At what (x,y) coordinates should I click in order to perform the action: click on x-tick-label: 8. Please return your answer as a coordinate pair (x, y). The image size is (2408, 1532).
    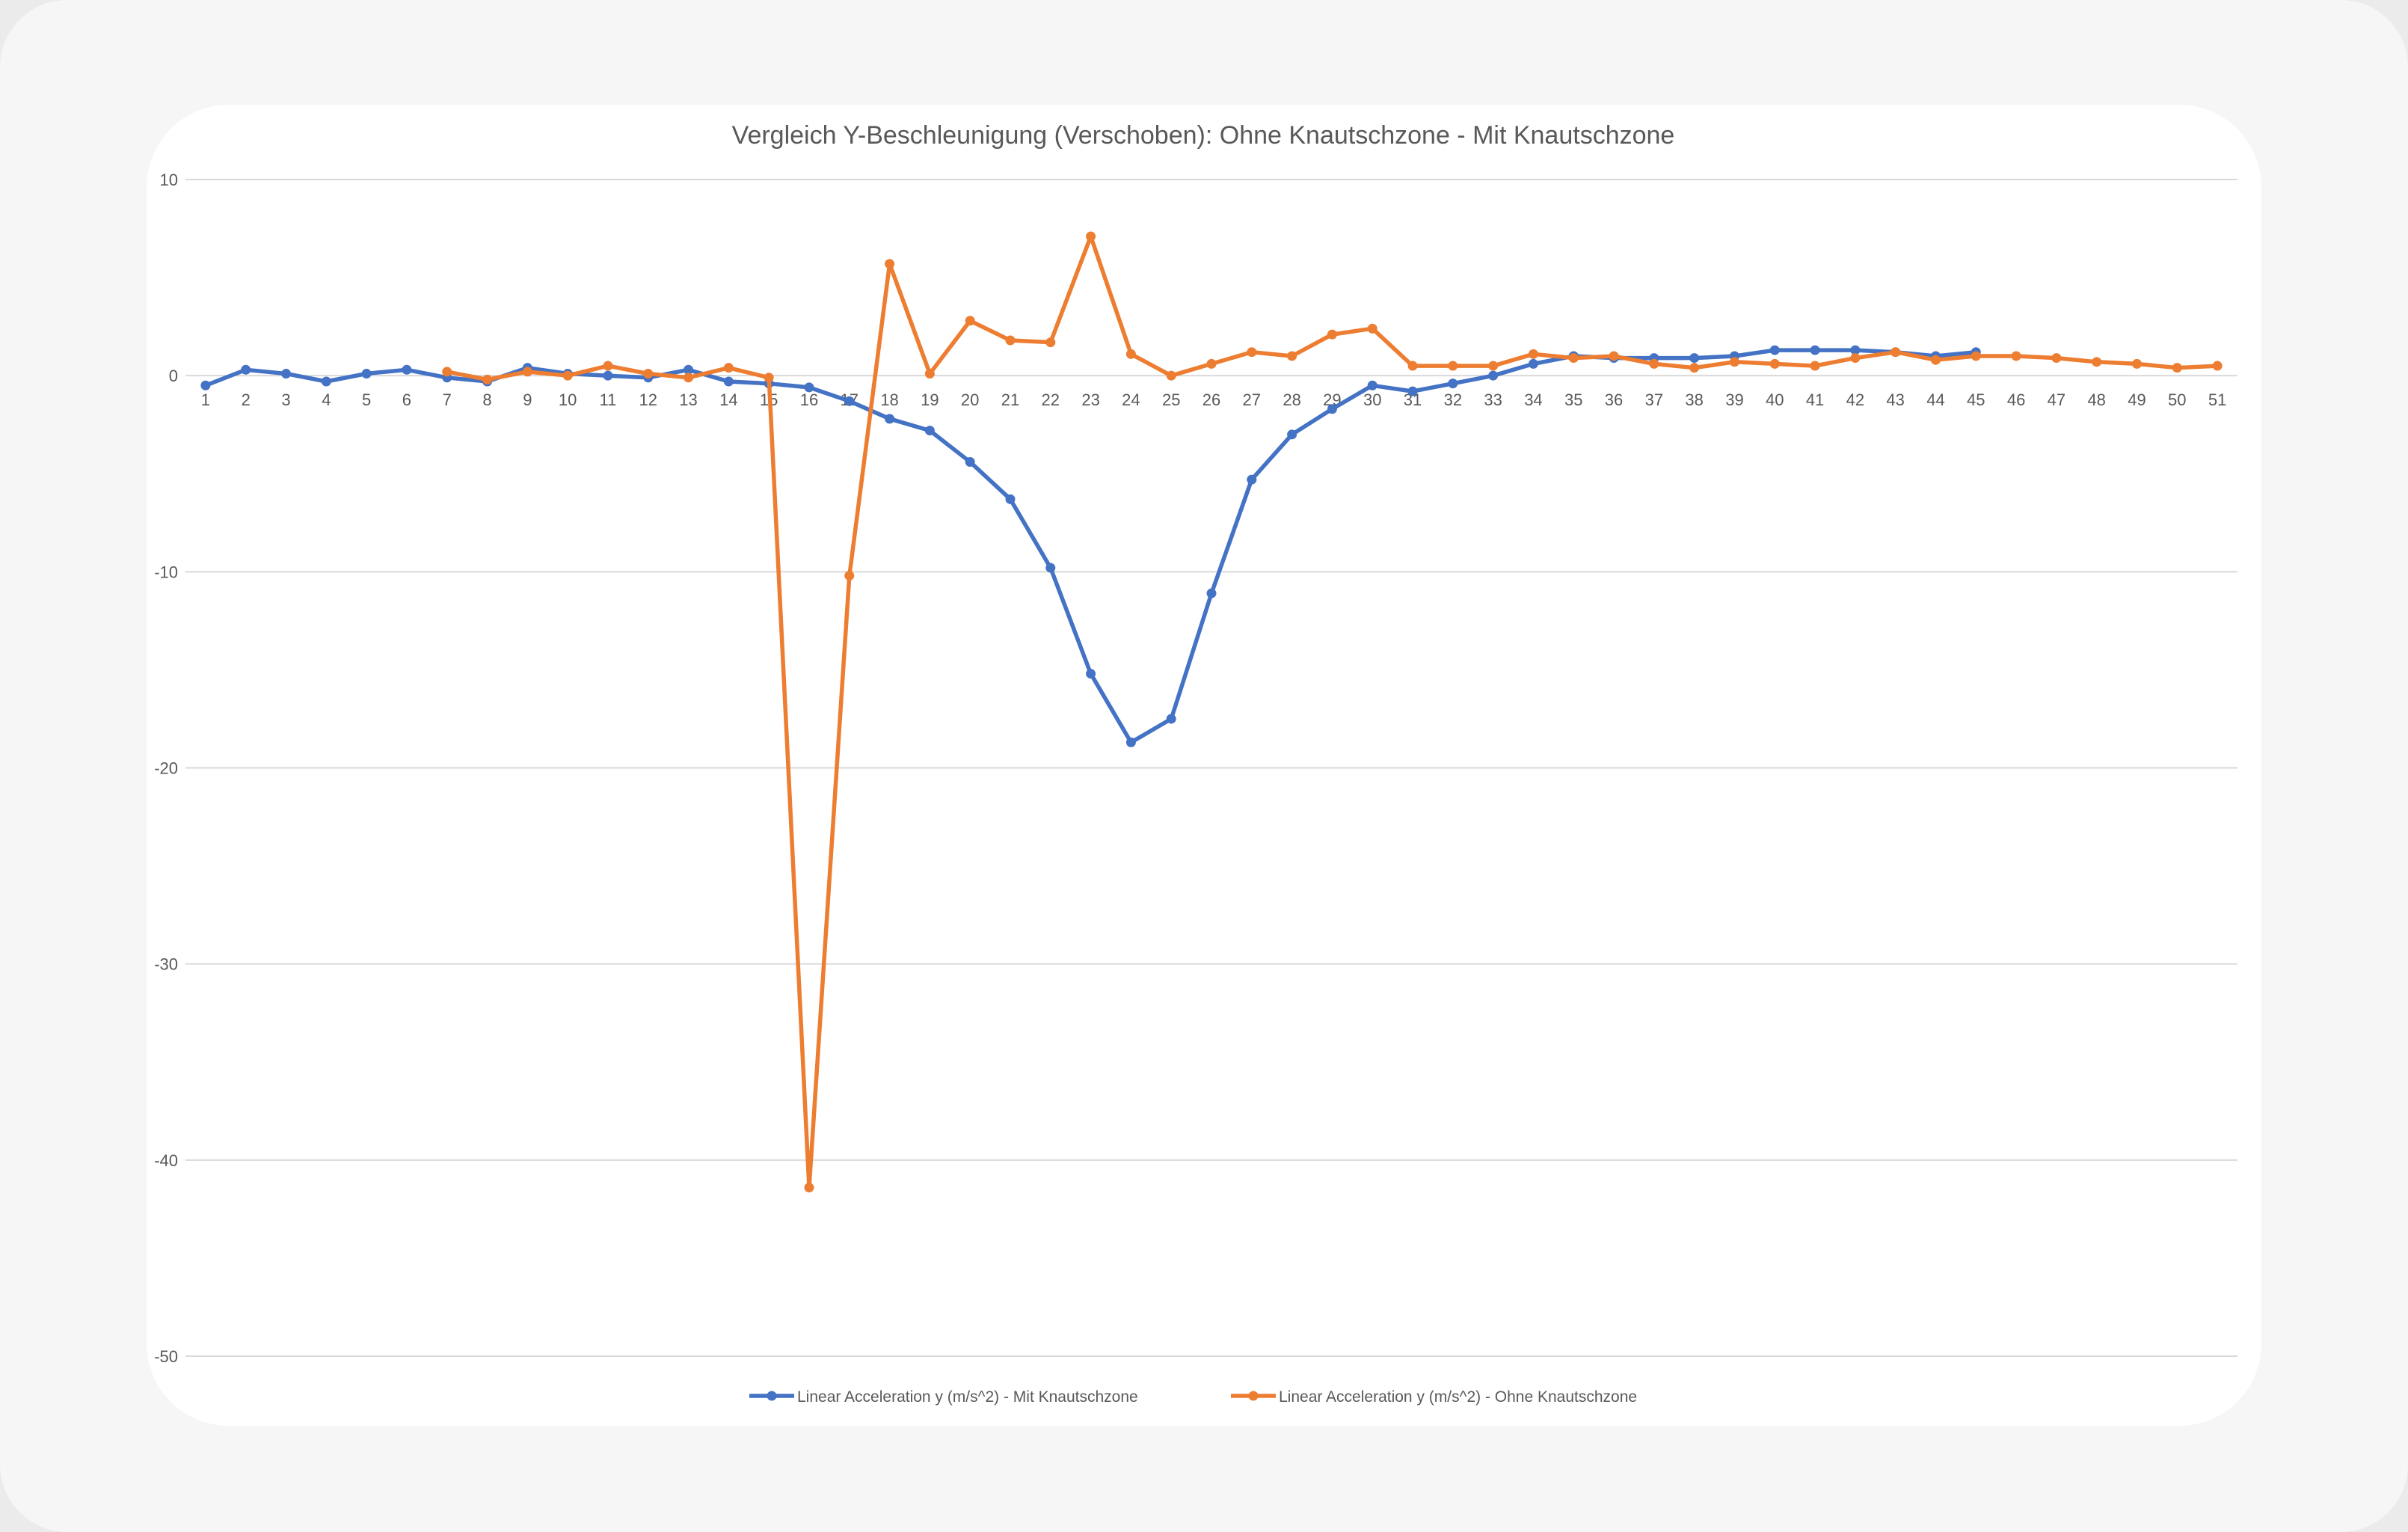
    Looking at the image, I should click on (486, 399).